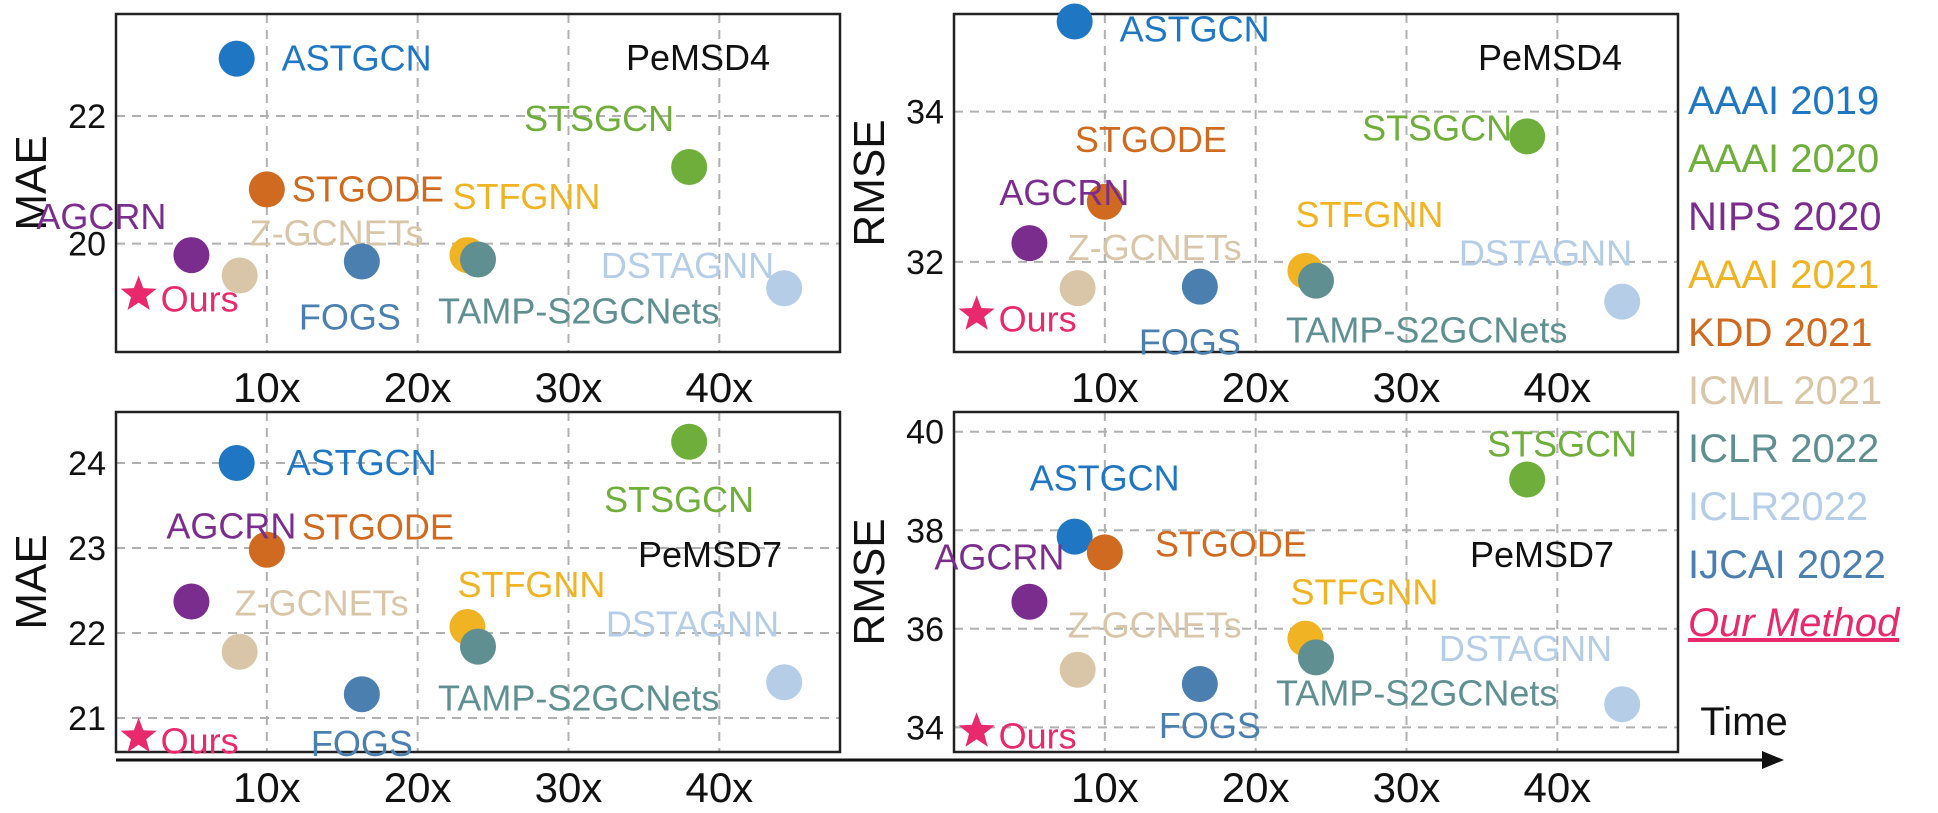 This screenshot has height=813, width=1938. Describe the element at coordinates (925, 531) in the screenshot. I see `y-tick-label: 38` at that location.